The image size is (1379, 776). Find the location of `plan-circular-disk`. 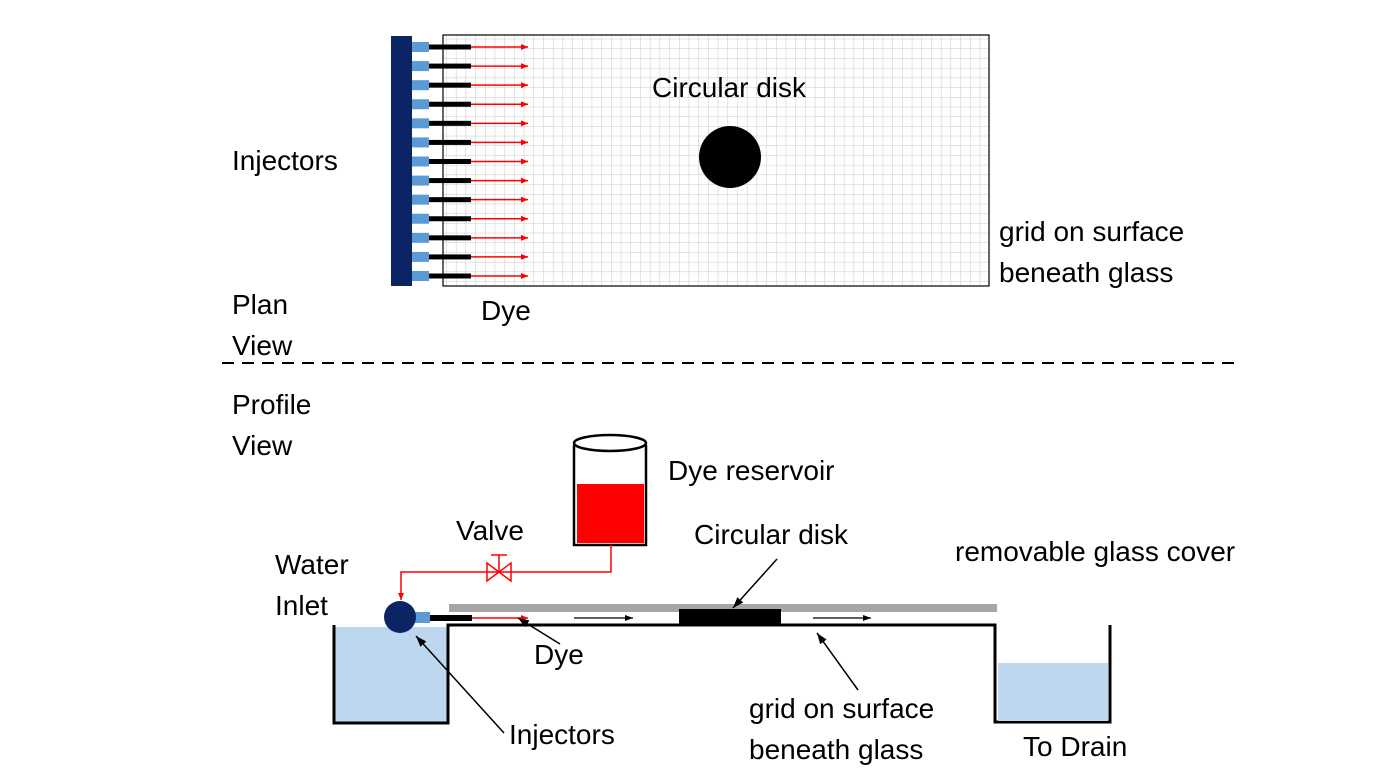

plan-circular-disk is located at coordinates (730, 157).